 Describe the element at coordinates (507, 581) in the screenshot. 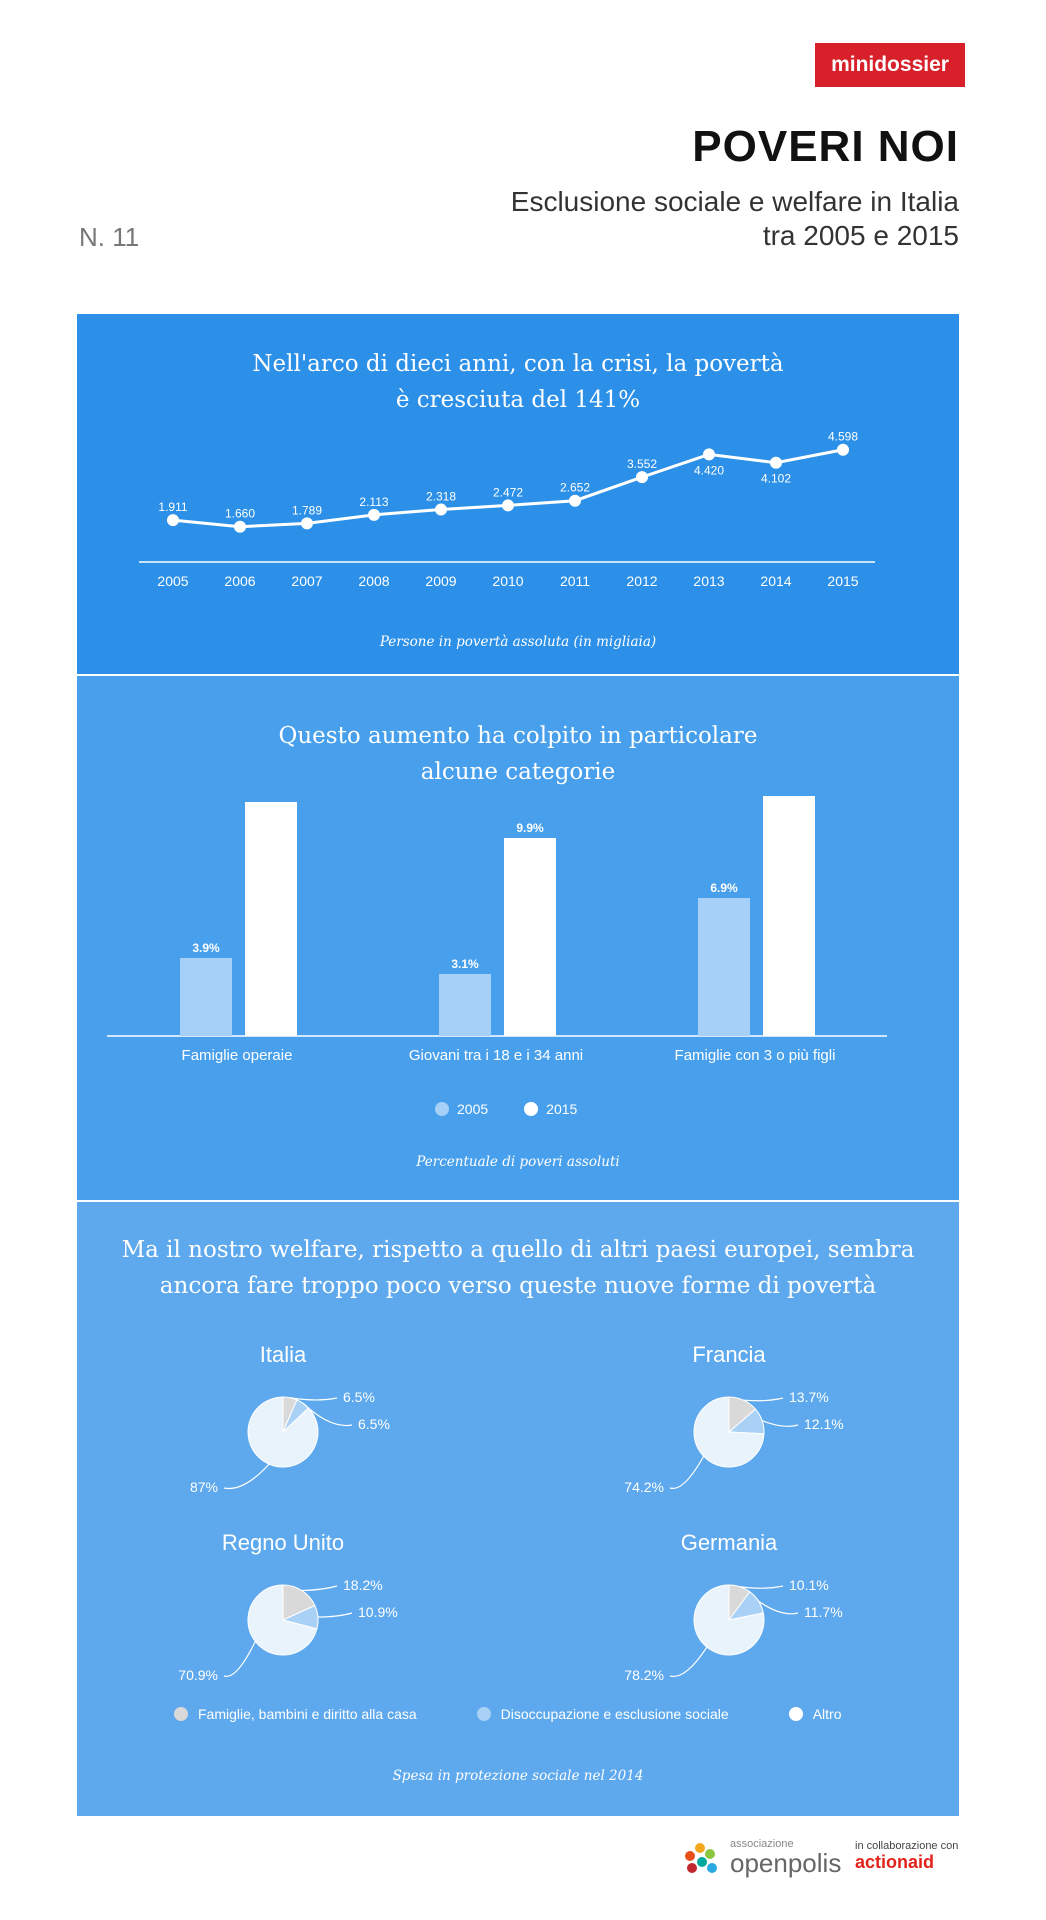

I see `x-tick-2010: 2010` at that location.